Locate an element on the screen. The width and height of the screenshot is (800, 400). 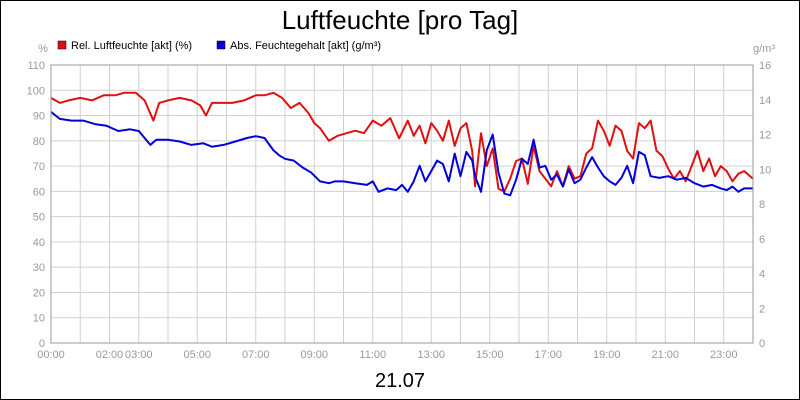
right-tick-label-3: 6 is located at coordinates (762, 240).